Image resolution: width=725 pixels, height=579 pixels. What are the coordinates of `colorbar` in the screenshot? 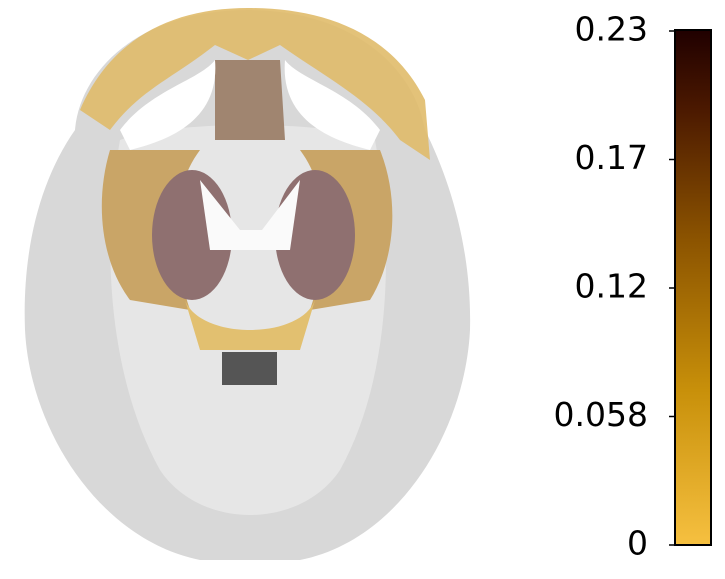 It's located at (693, 287).